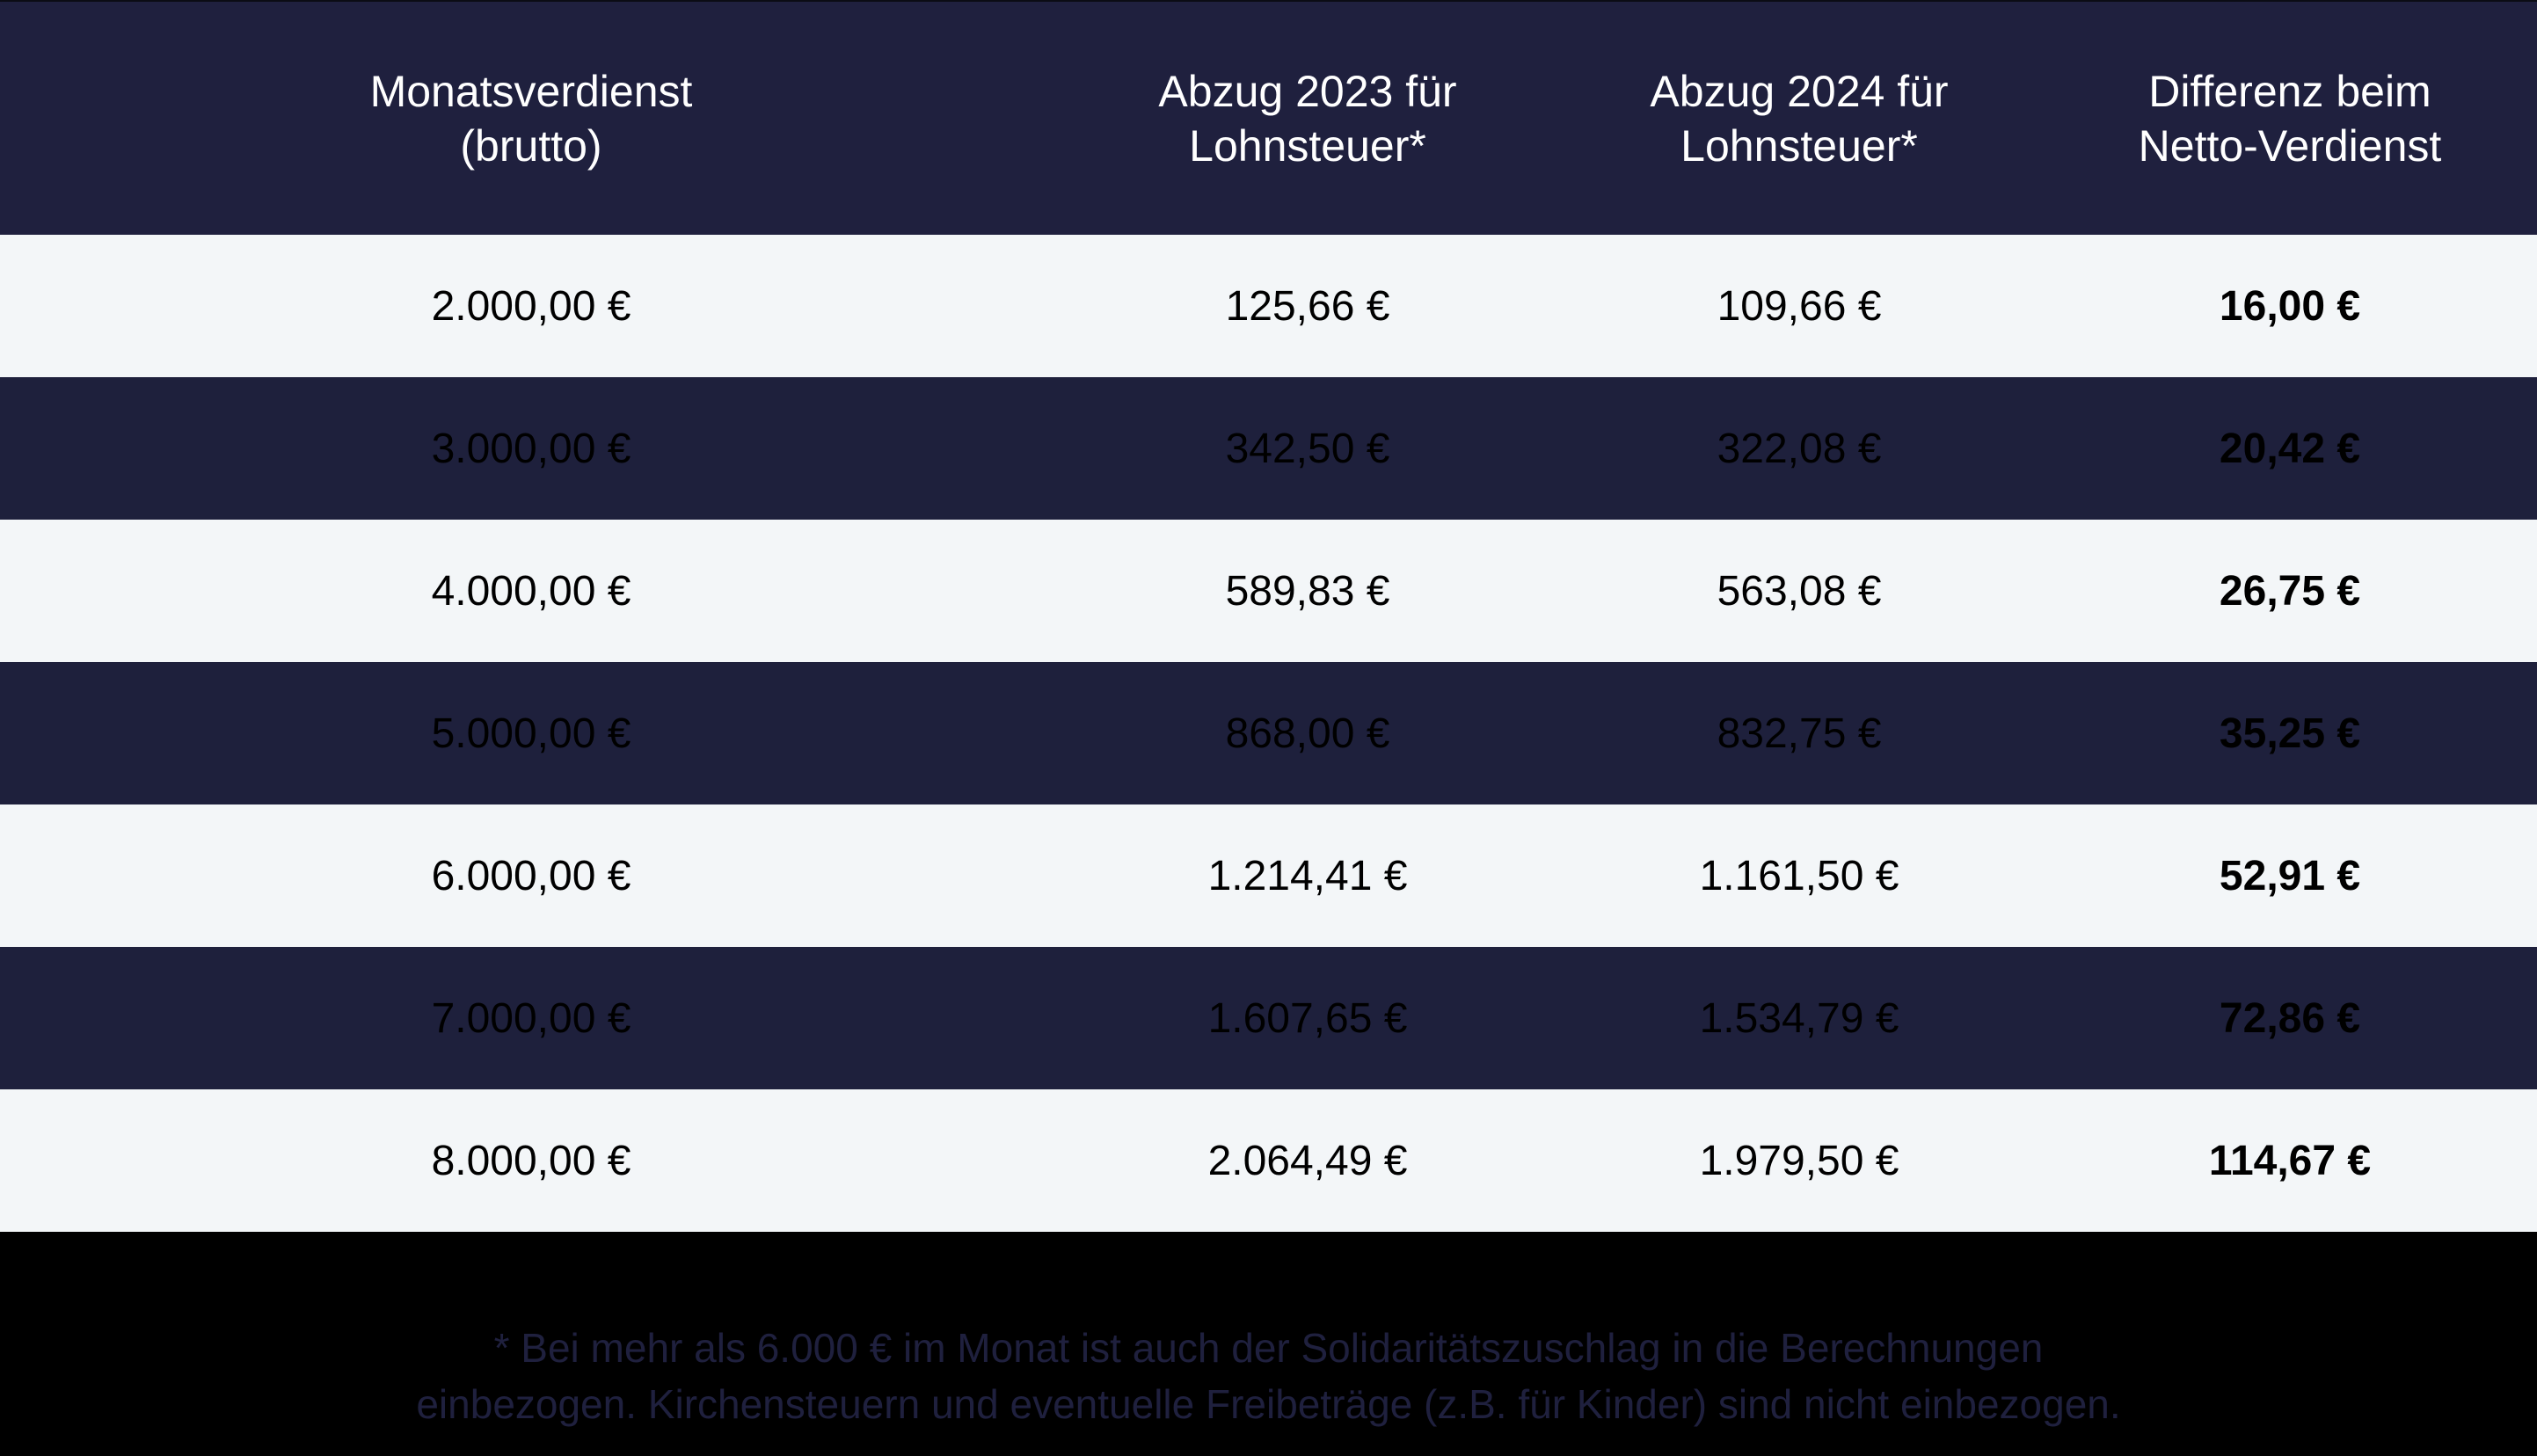 This screenshot has width=2537, height=1456. I want to click on cell-differenz: 72,86 €, so click(2290, 1018).